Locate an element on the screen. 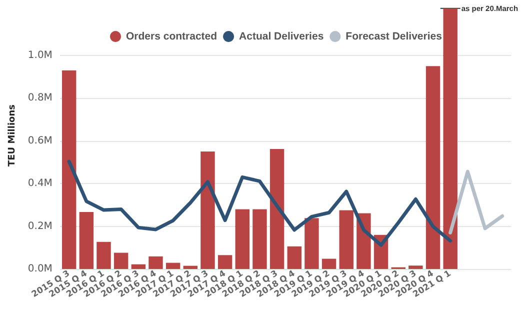 The width and height of the screenshot is (523, 311). line-series is located at coordinates (476, 202).